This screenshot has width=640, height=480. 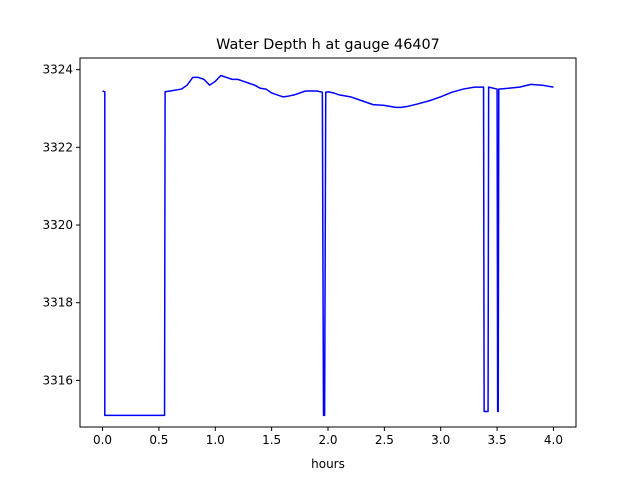 I want to click on x-tick-label: 3.5, so click(x=497, y=440).